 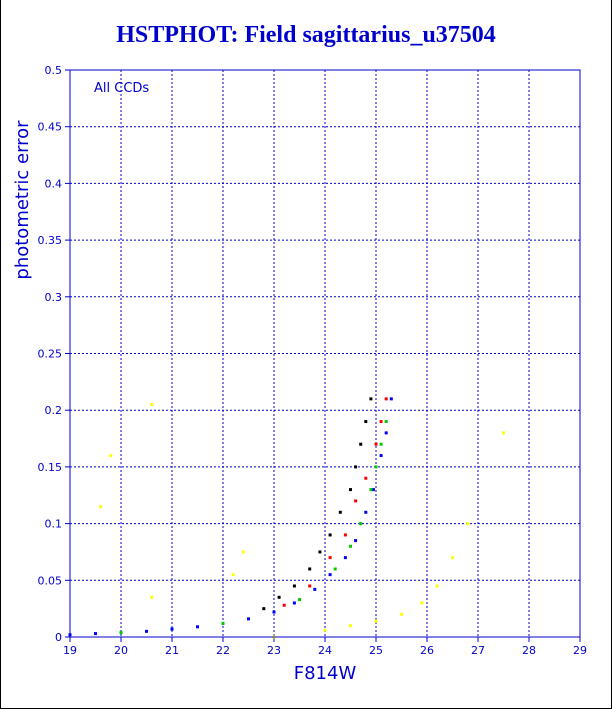 I want to click on x-tick-label: 19, so click(x=70, y=650).